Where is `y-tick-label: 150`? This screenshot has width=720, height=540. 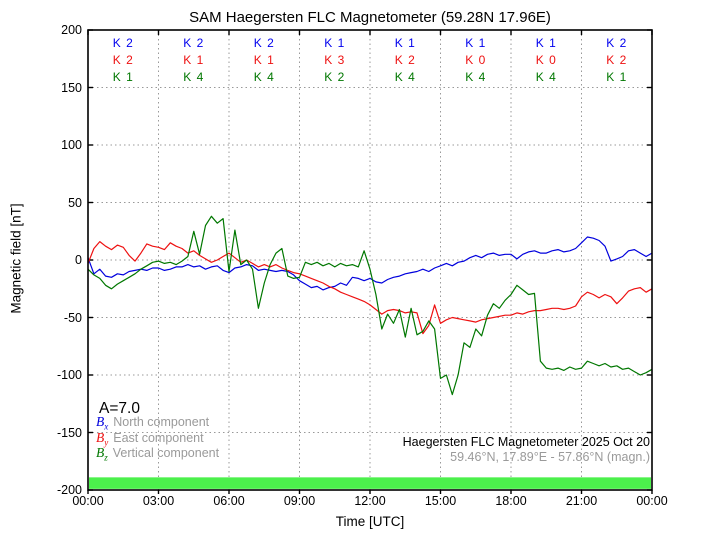 y-tick-label: 150 is located at coordinates (71, 87).